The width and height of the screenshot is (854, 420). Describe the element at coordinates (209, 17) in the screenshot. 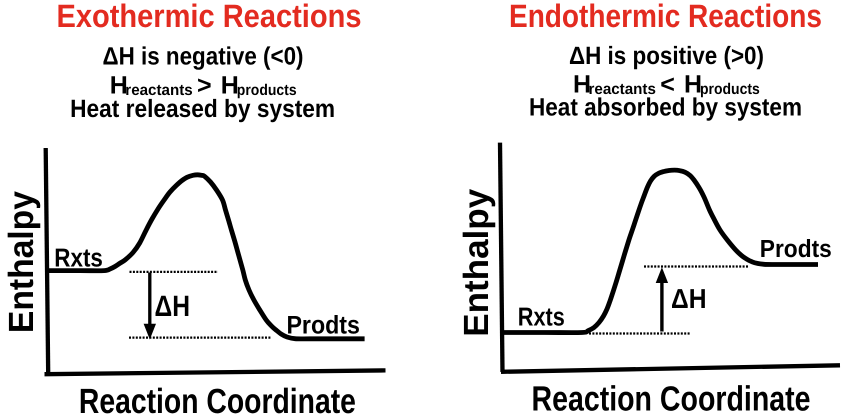

I see `svg-text: Exothermic Reactions` at that location.